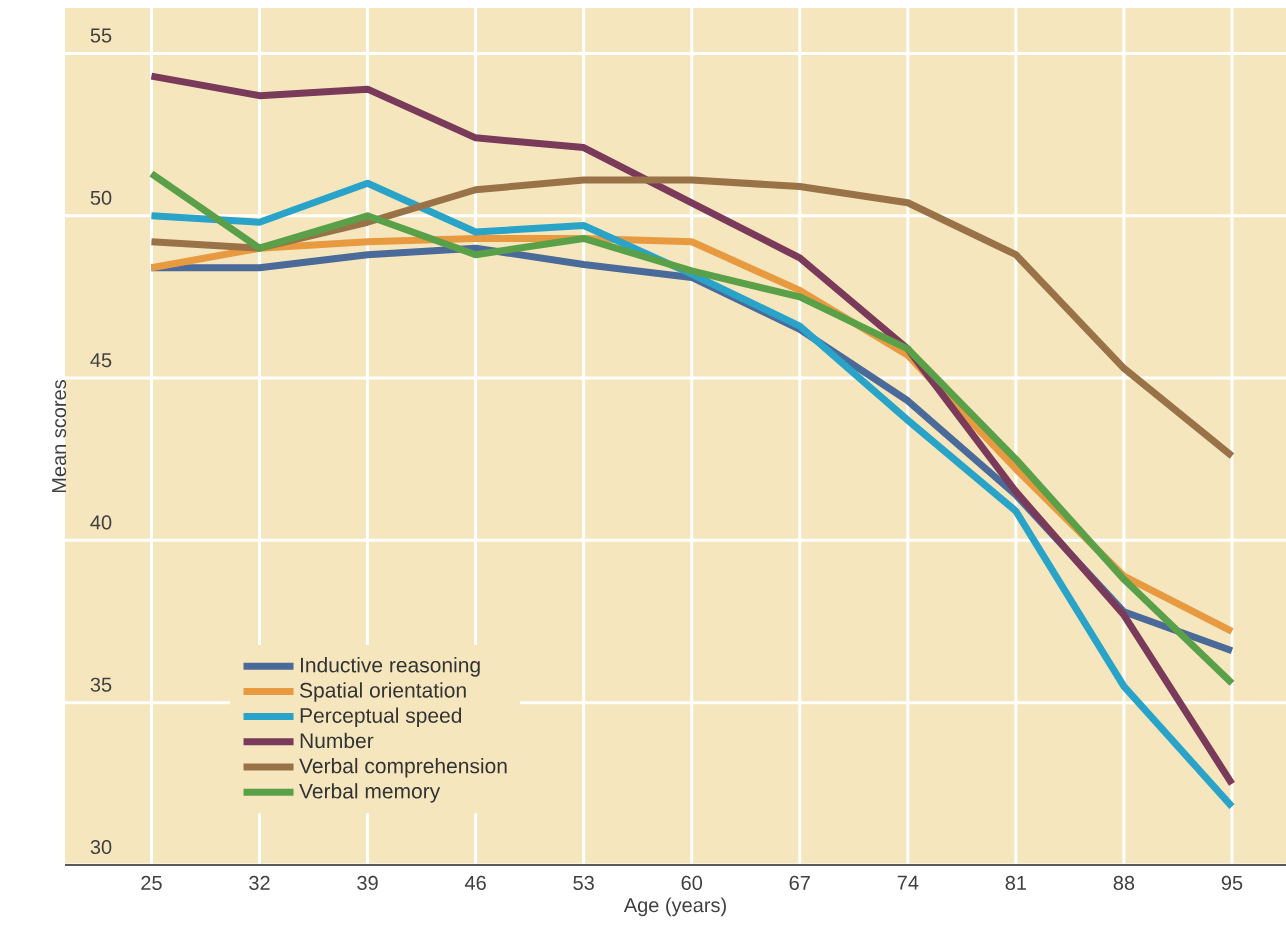  What do you see at coordinates (475, 882) in the screenshot?
I see `x-tick-label: 46` at bounding box center [475, 882].